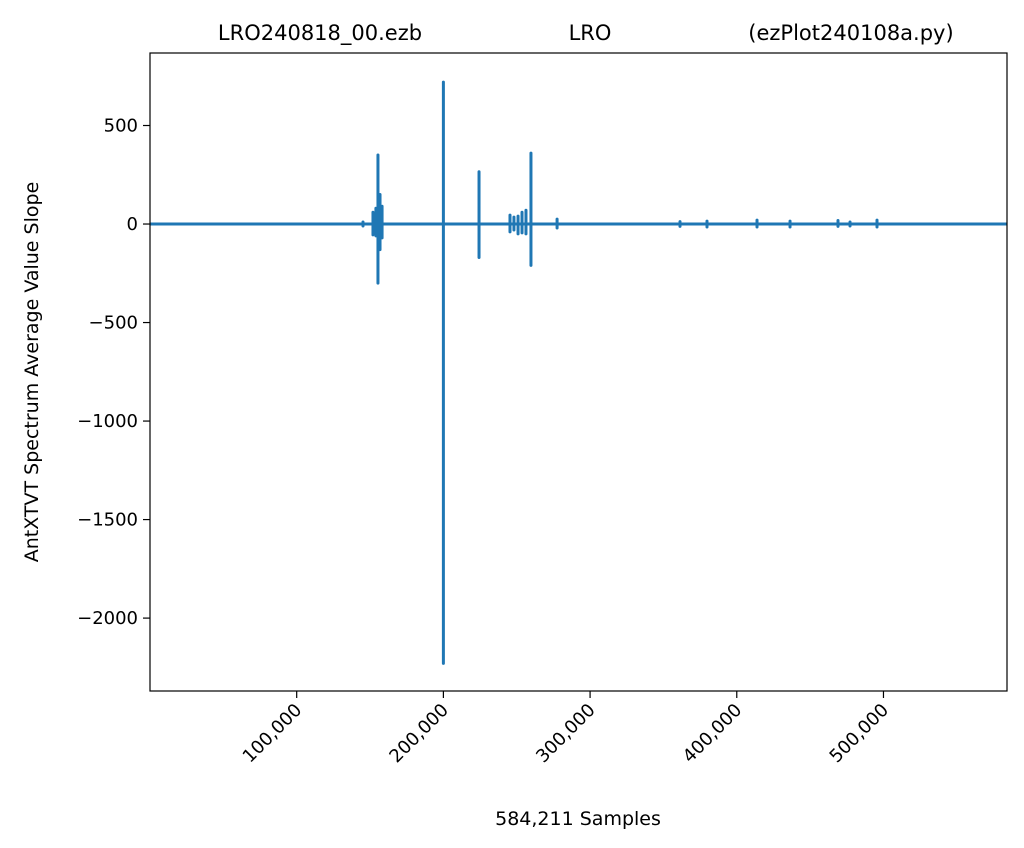  I want to click on x-axis-label: 584,211 Samples, so click(578, 819).